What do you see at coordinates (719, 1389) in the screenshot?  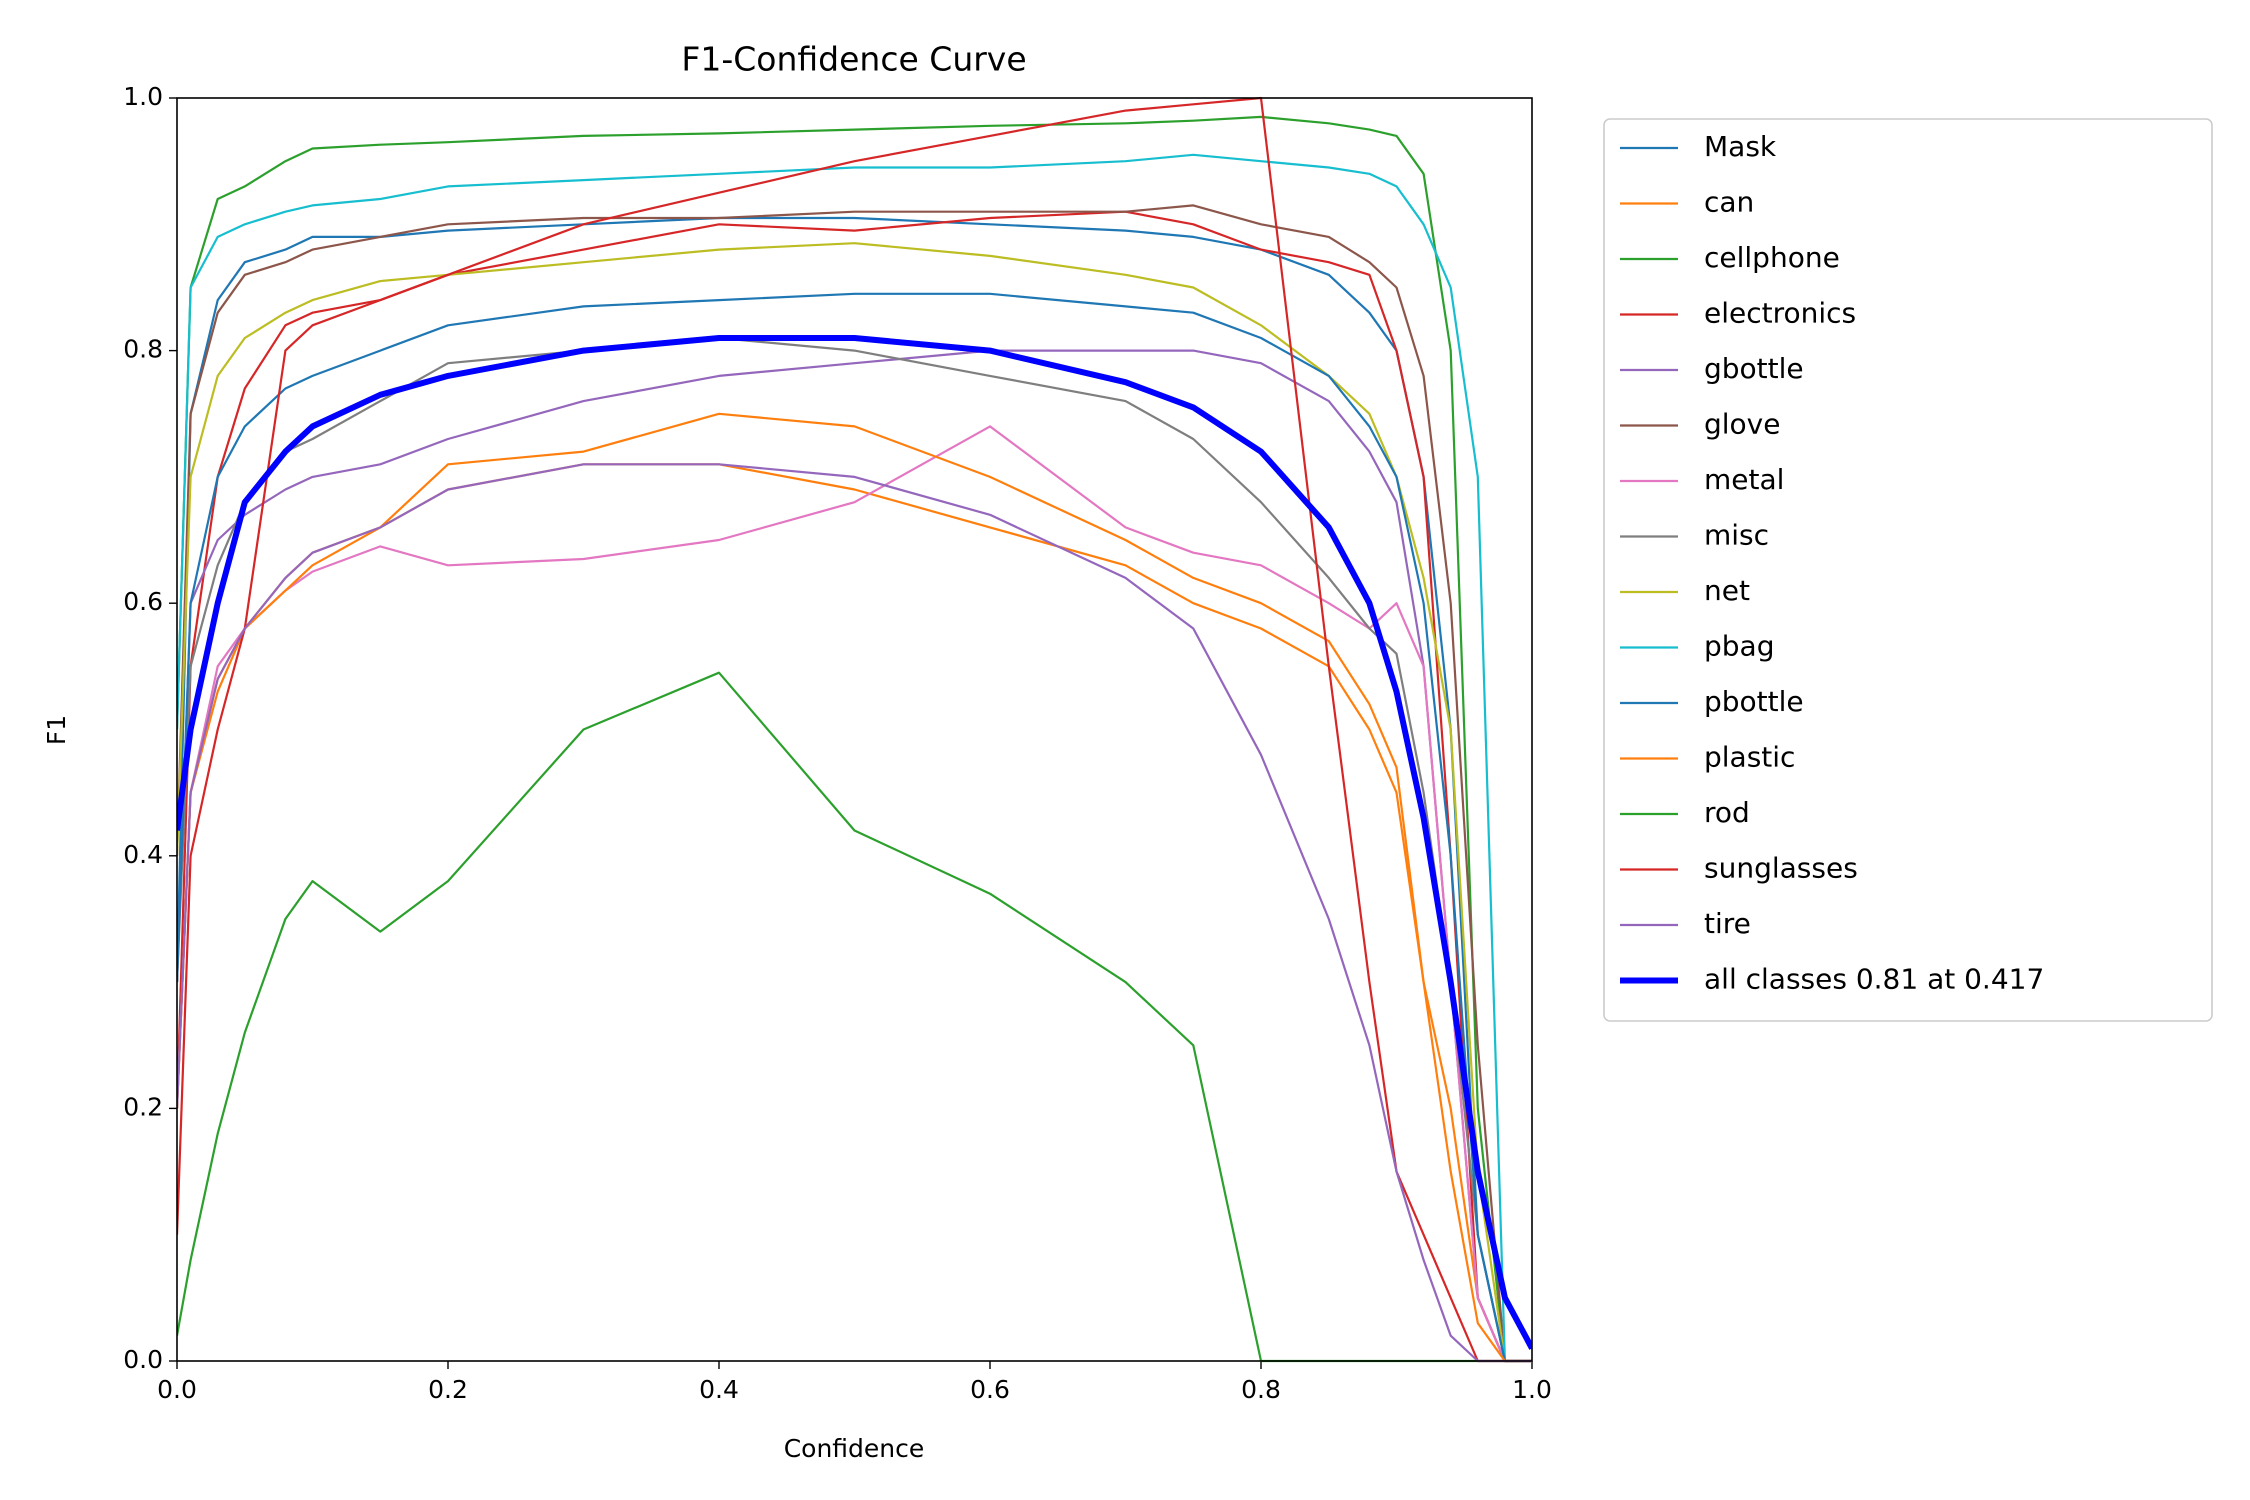 I see `x-tick-label: 0.4` at bounding box center [719, 1389].